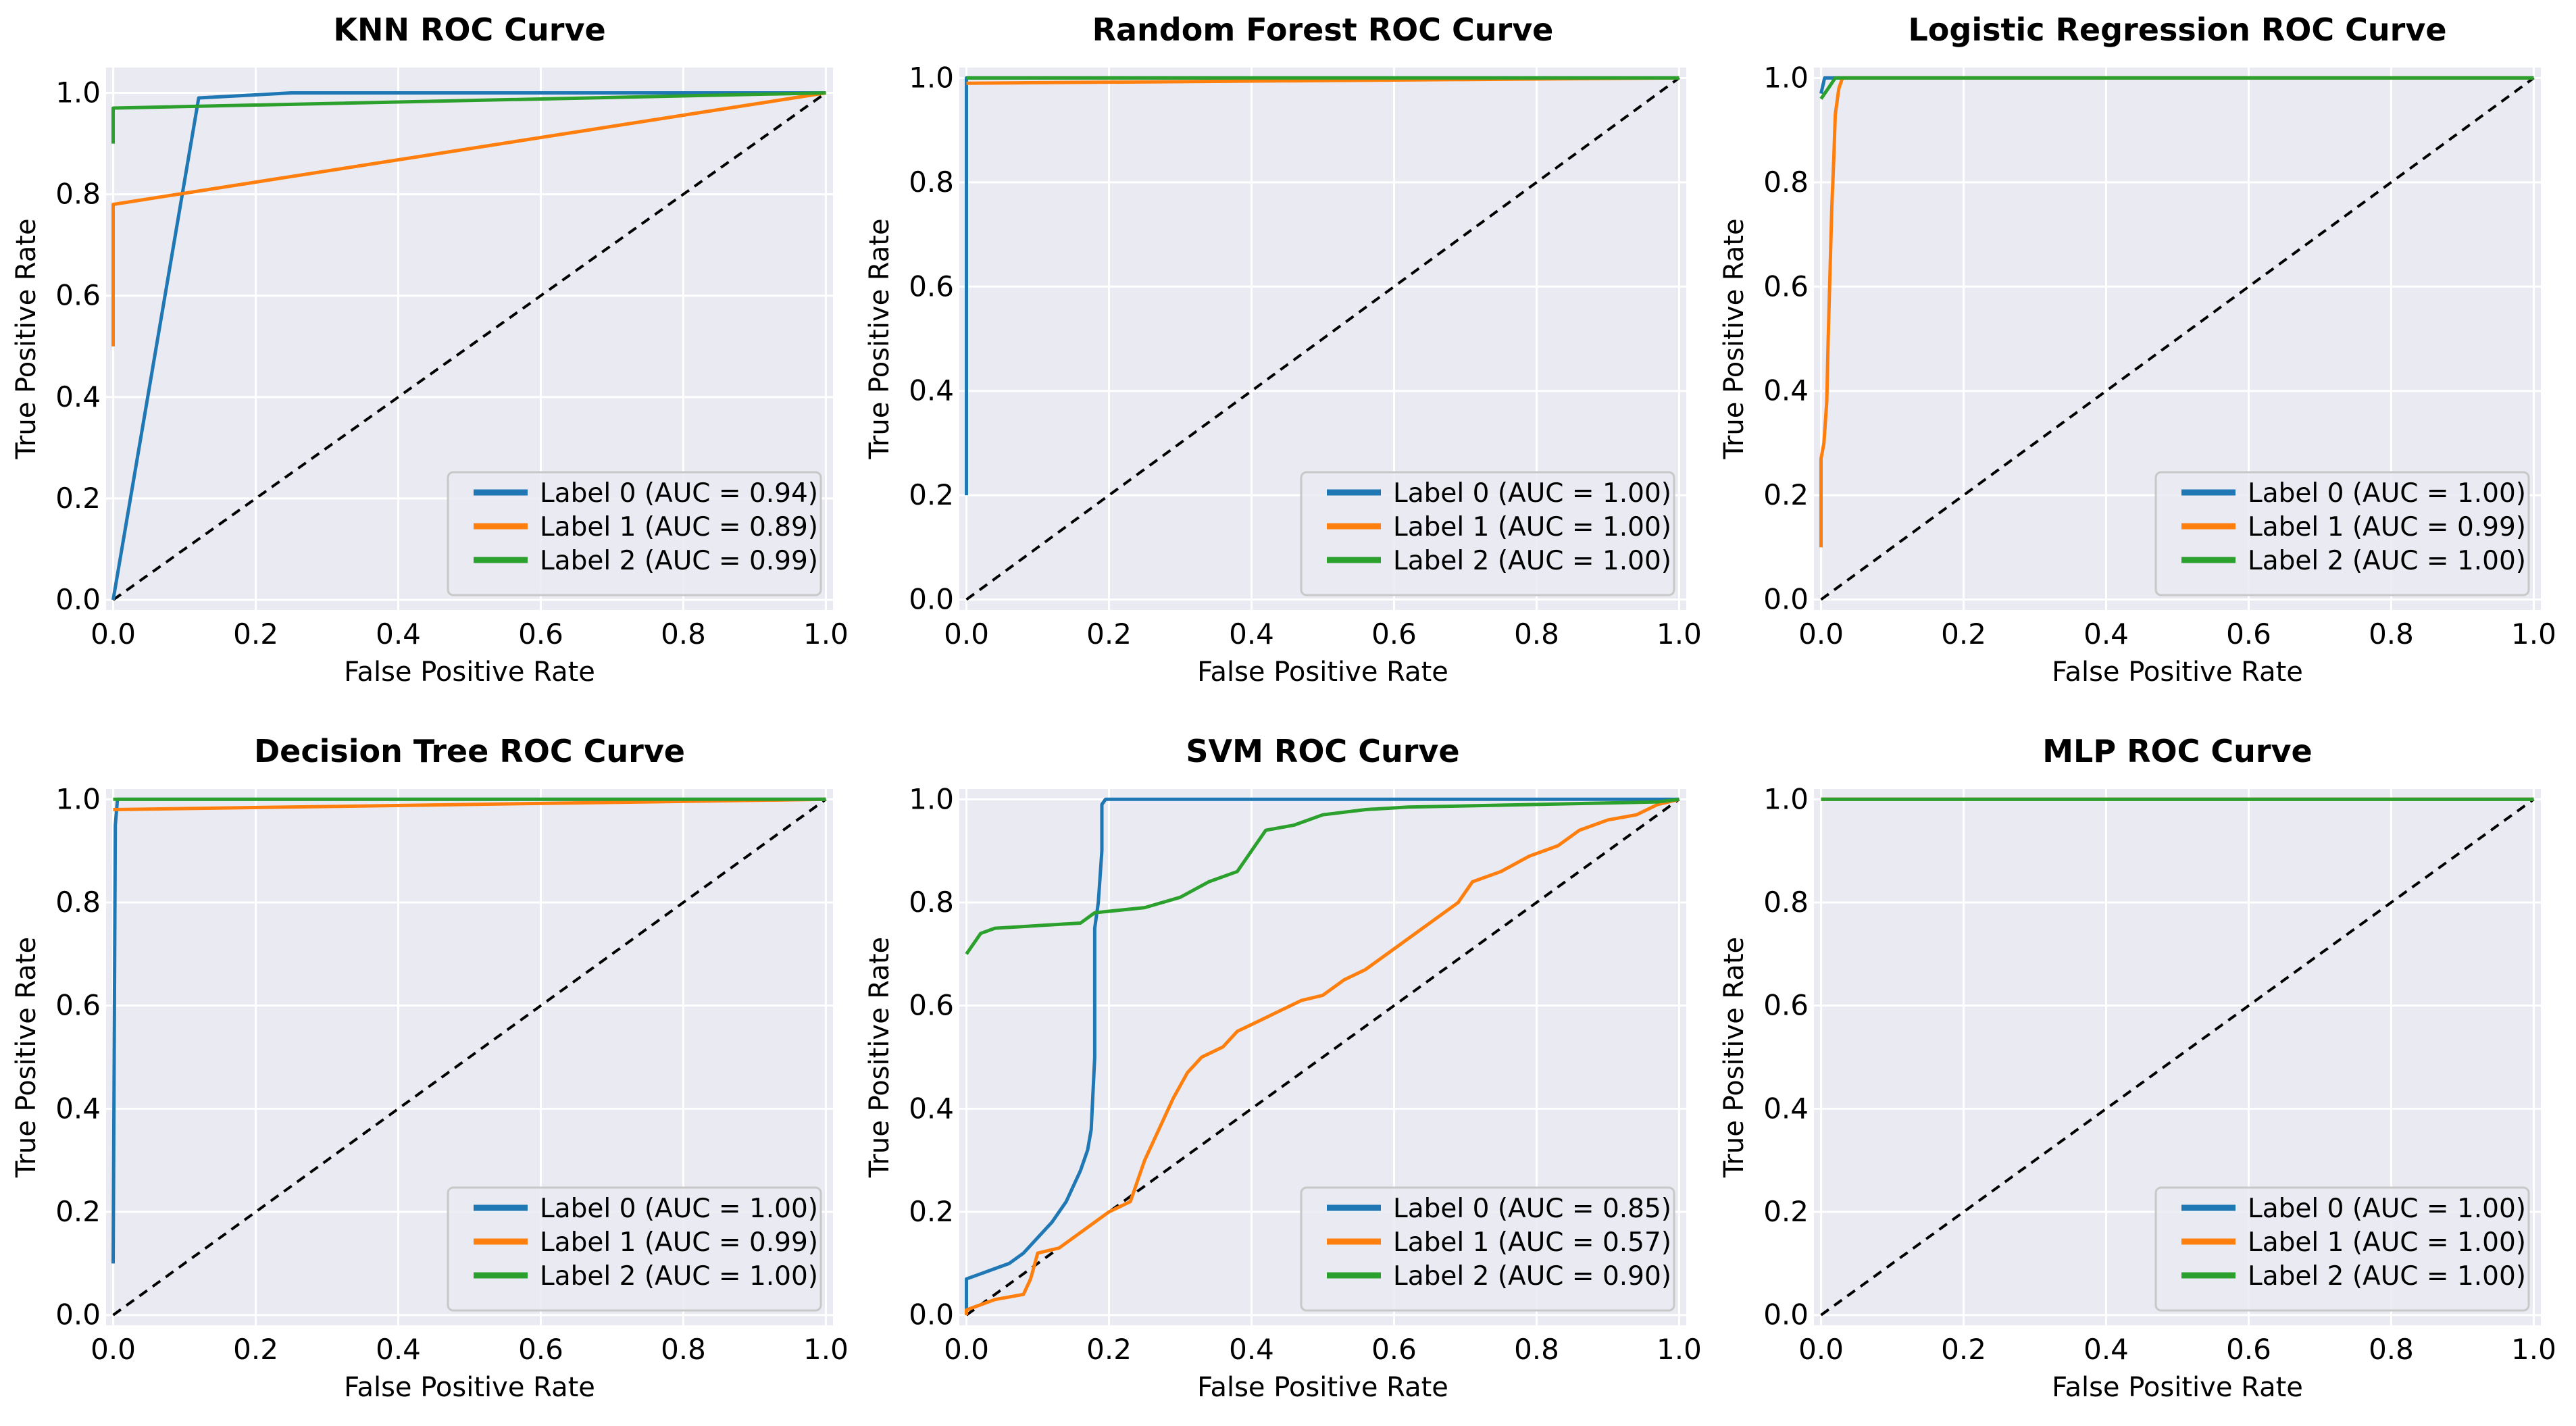 The image size is (2576, 1426). I want to click on legend-entry-label: Label 1 (AUC = 0.89), so click(679, 527).